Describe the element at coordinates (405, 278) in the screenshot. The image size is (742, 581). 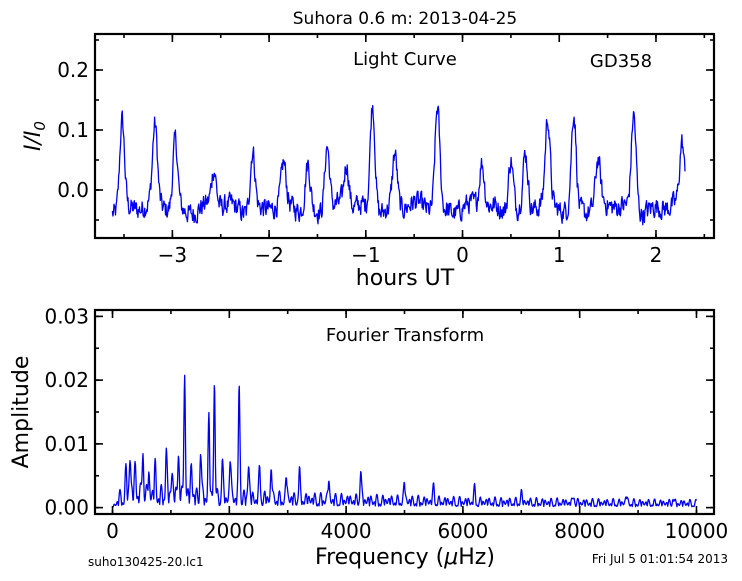
I see `light-curve-xlabel: hours UT` at that location.